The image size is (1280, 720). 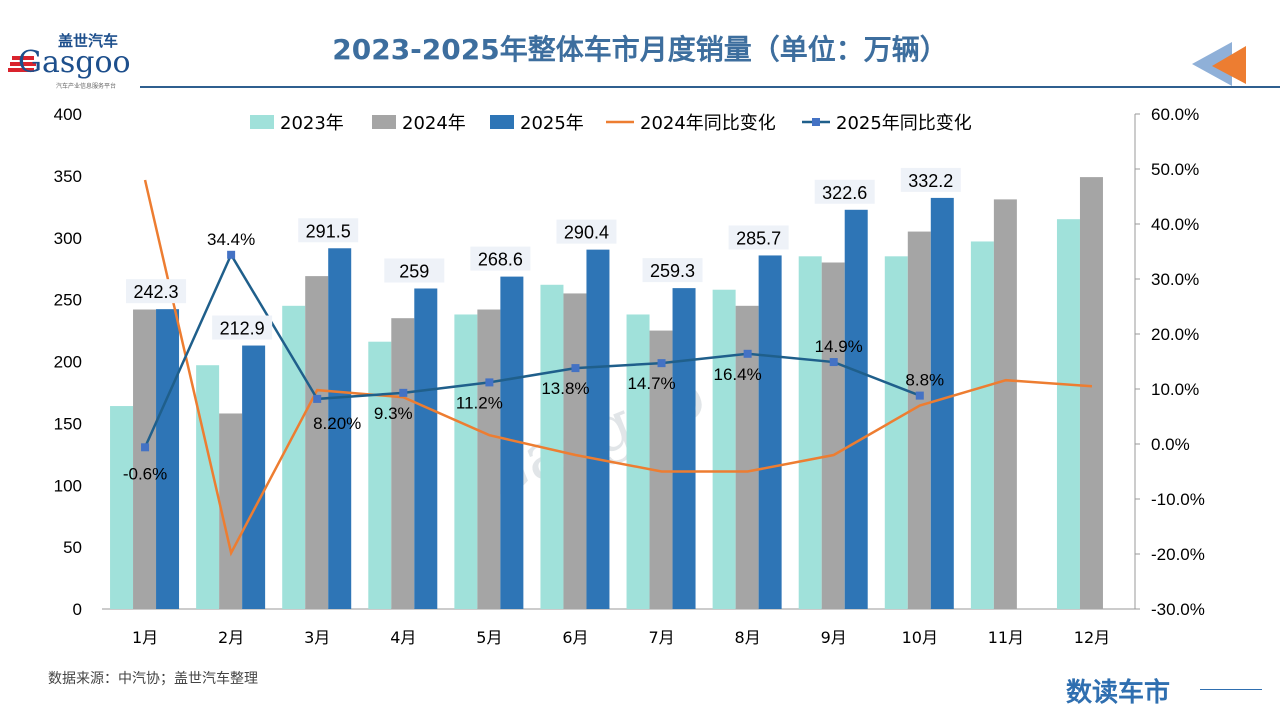 What do you see at coordinates (1006, 637) in the screenshot?
I see `x-tick: 11月` at bounding box center [1006, 637].